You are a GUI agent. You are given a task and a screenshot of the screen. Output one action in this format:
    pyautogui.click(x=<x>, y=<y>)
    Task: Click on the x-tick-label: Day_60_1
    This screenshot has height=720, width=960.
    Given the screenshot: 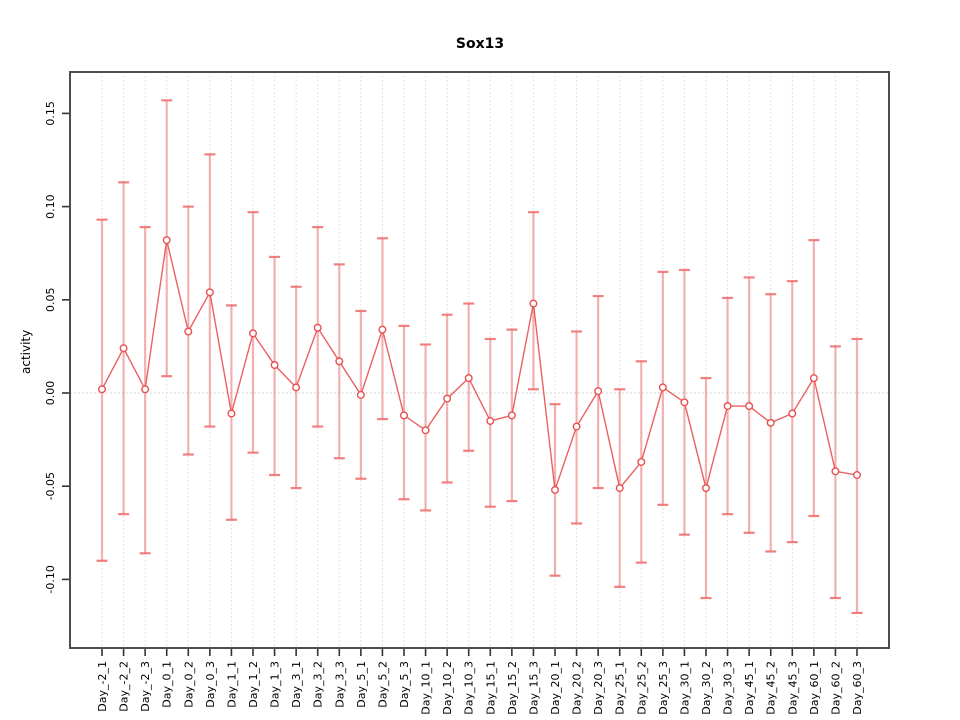 What is the action you would take?
    pyautogui.click(x=814, y=688)
    